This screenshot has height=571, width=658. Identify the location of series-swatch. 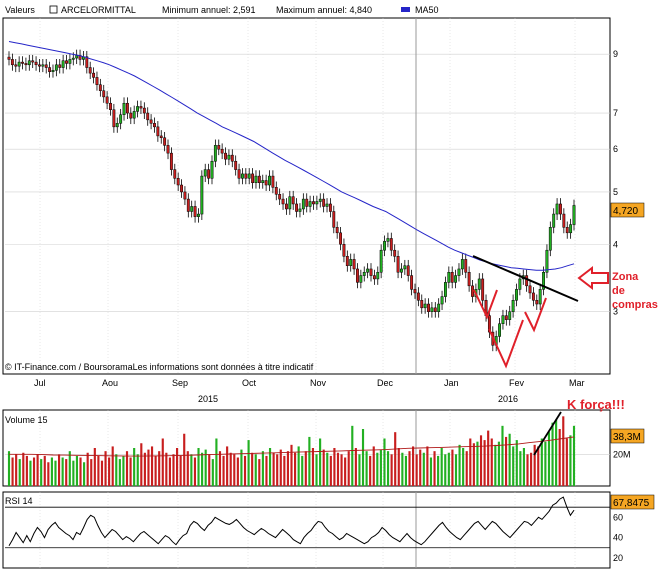
(53, 9).